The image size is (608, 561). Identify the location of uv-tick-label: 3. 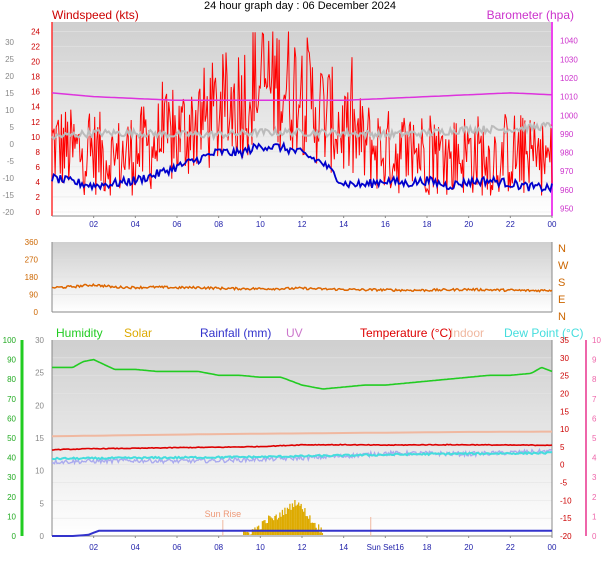
(594, 477).